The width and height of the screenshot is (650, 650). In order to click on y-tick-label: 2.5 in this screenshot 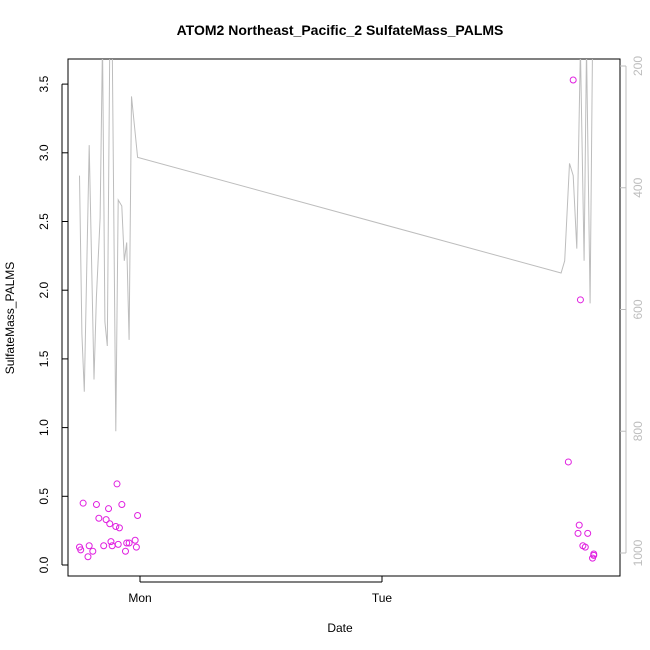, I will do `click(44, 221)`.